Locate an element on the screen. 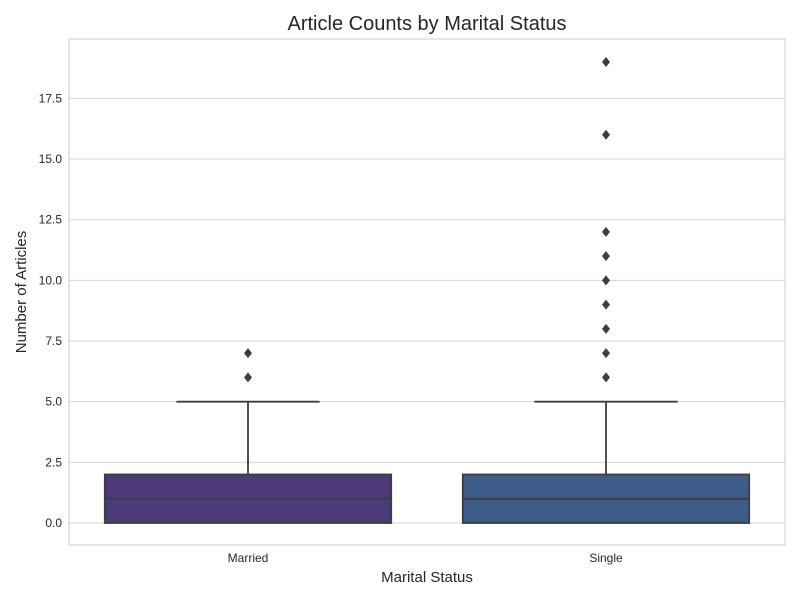 The height and width of the screenshot is (600, 800). y-tick-label: 17.5 is located at coordinates (51, 98).